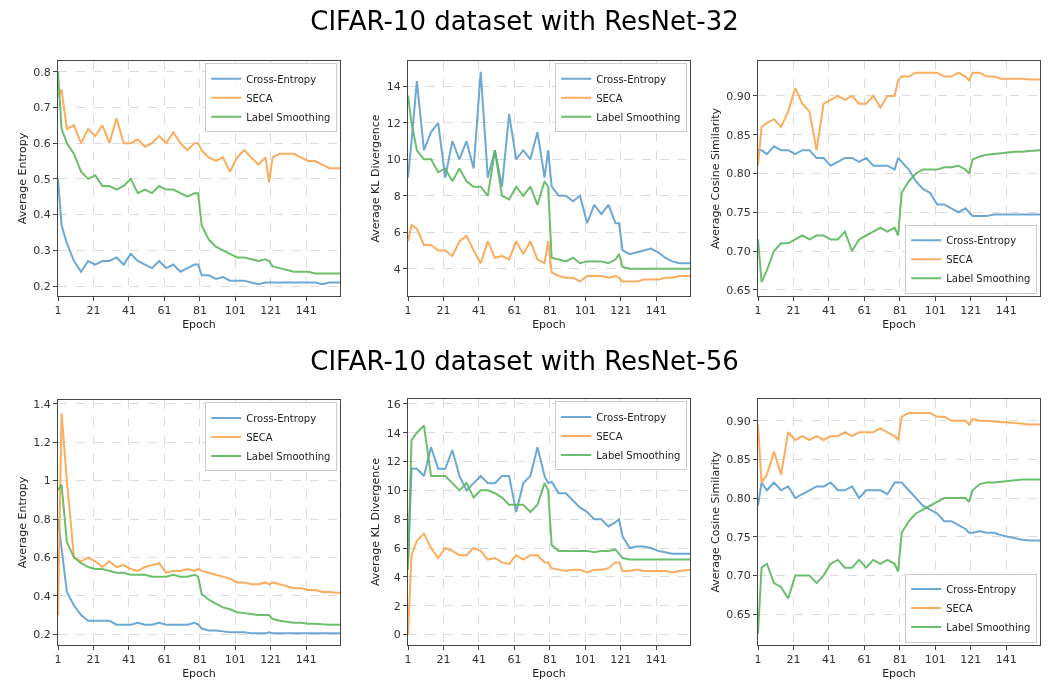  Describe the element at coordinates (738, 498) in the screenshot. I see `y-tick-label: 0.80` at that location.